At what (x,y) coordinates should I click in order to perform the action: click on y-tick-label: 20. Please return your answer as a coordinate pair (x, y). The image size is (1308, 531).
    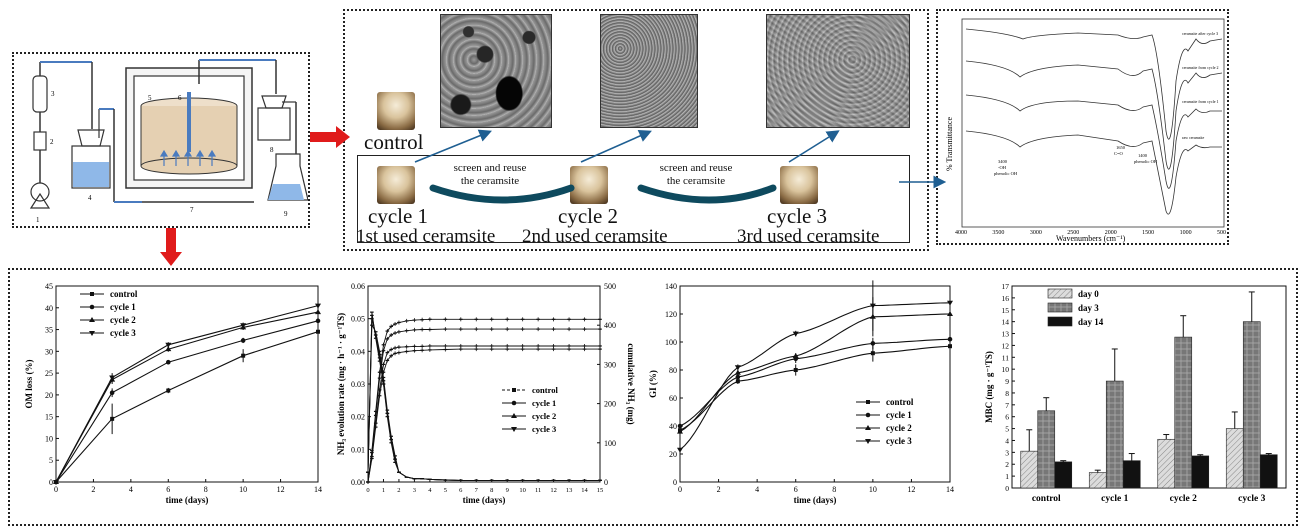
    Looking at the image, I should click on (673, 454).